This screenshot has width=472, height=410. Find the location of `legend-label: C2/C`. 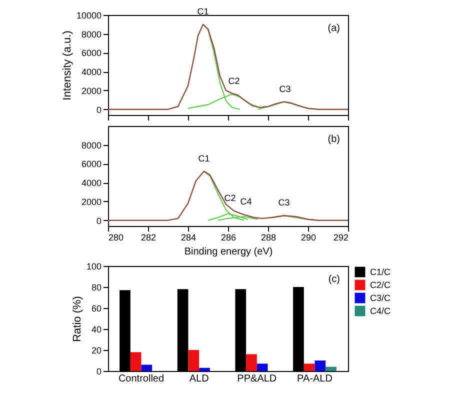

legend-label: C2/C is located at coordinates (381, 285).